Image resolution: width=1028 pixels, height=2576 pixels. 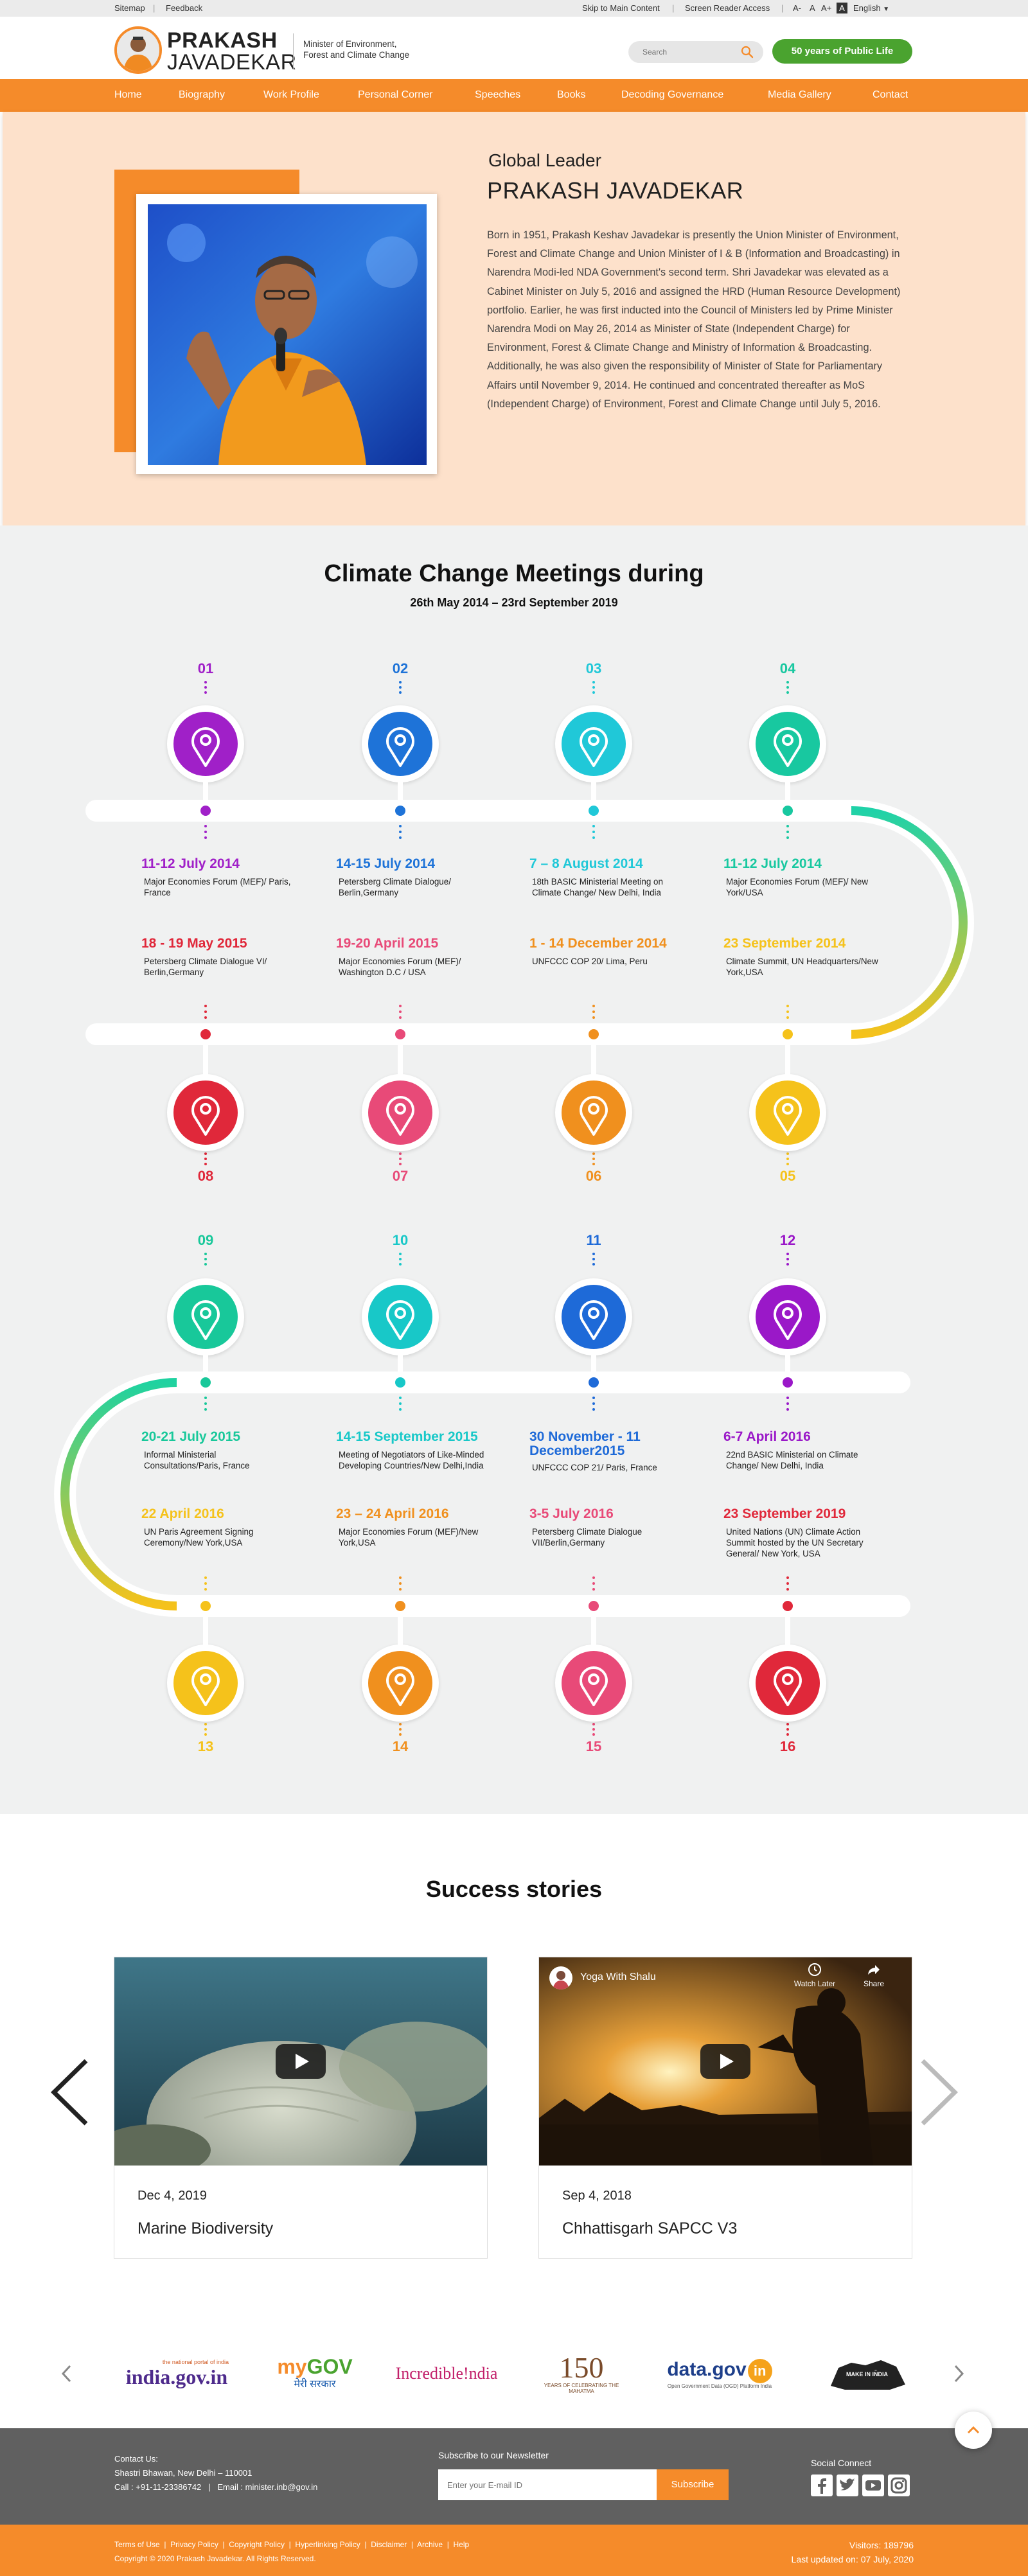 I want to click on nav-personal-corner: Personal Corner, so click(x=395, y=94).